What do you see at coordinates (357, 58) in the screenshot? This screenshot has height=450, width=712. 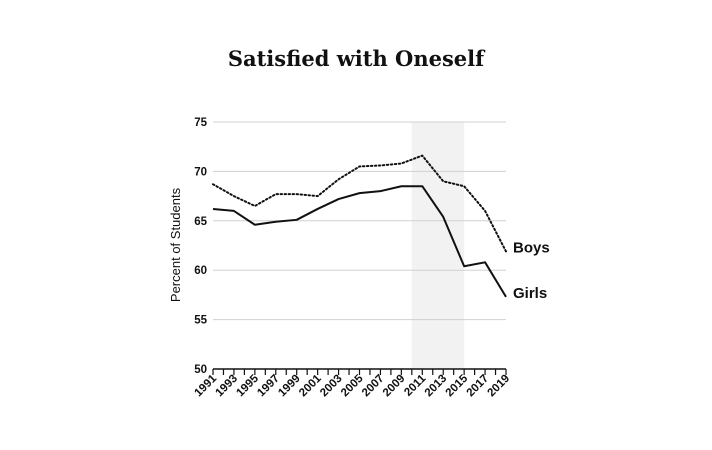 I see `chart-title: Satisfied with Oneself` at bounding box center [357, 58].